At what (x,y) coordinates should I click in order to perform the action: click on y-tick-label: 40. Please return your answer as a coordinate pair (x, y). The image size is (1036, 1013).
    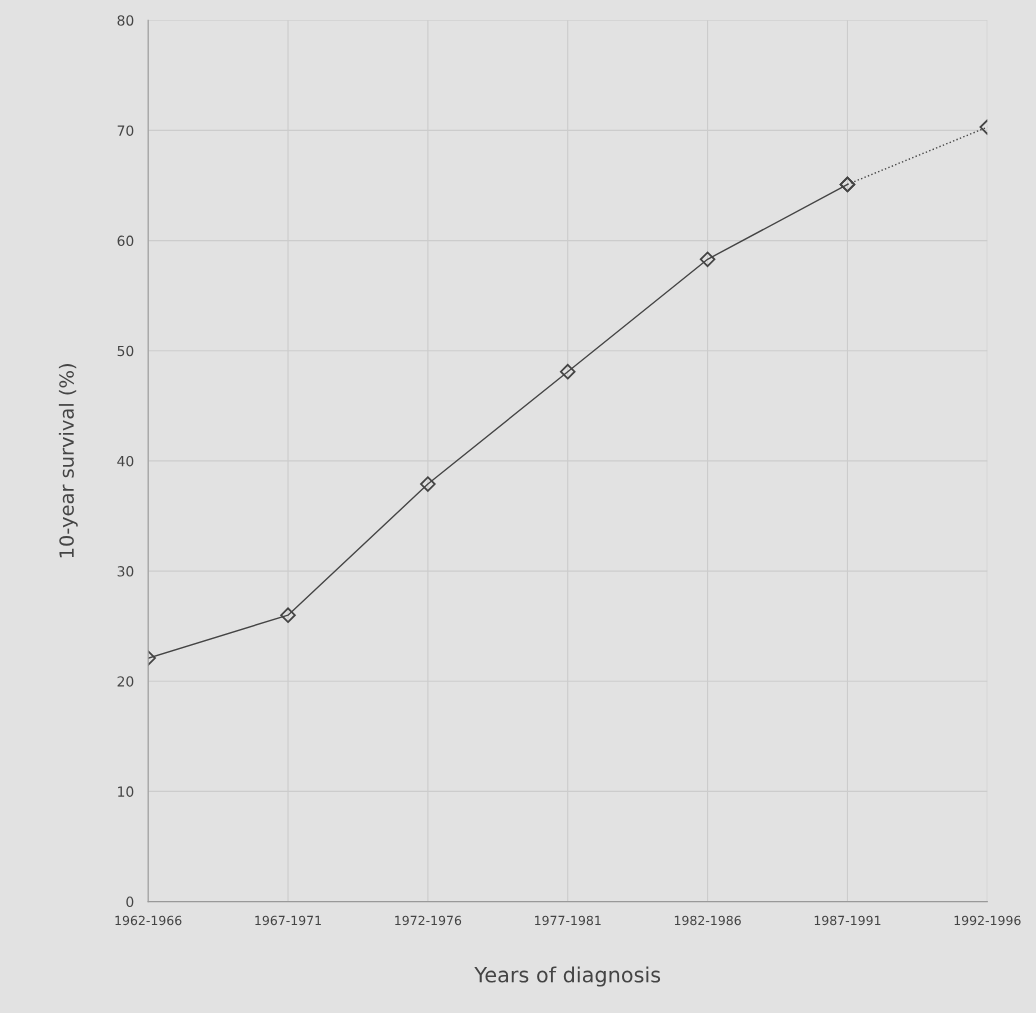
    Looking at the image, I should click on (125, 461).